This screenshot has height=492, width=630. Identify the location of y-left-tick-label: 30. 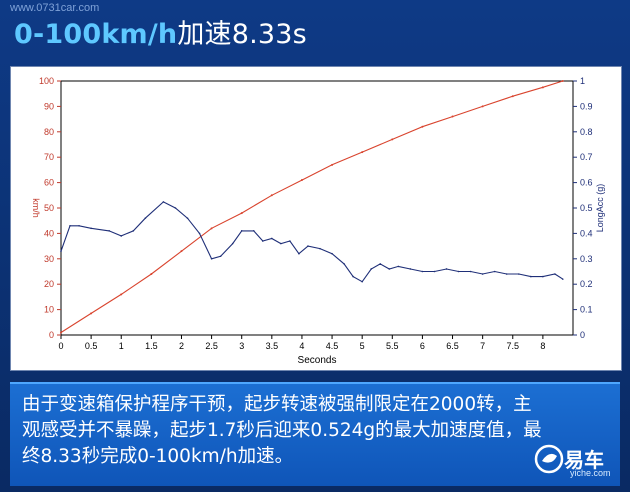
(49, 259).